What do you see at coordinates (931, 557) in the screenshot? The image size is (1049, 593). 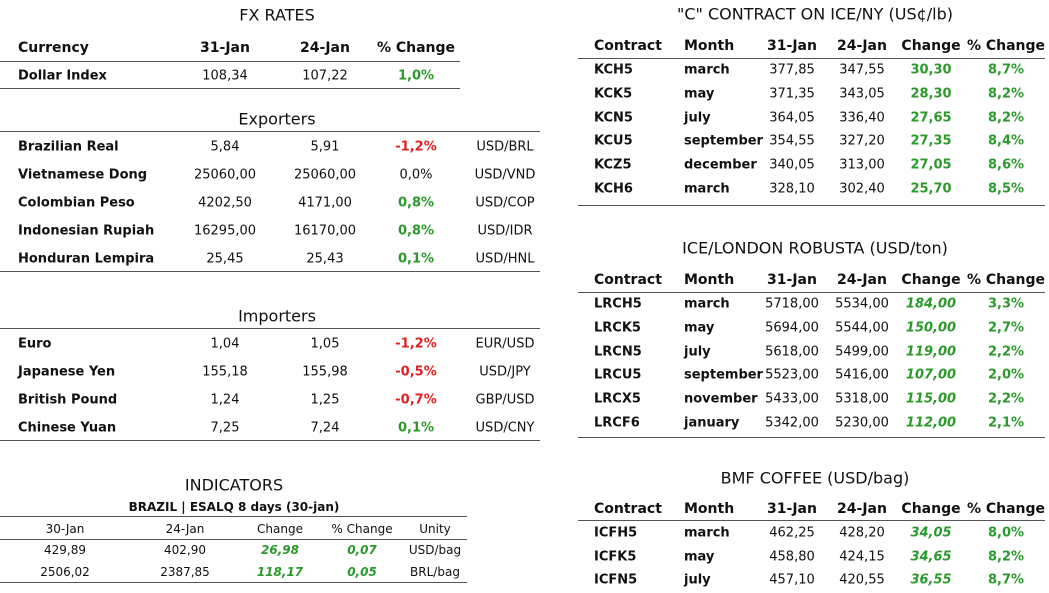 I see `cell: 34,65` at bounding box center [931, 557].